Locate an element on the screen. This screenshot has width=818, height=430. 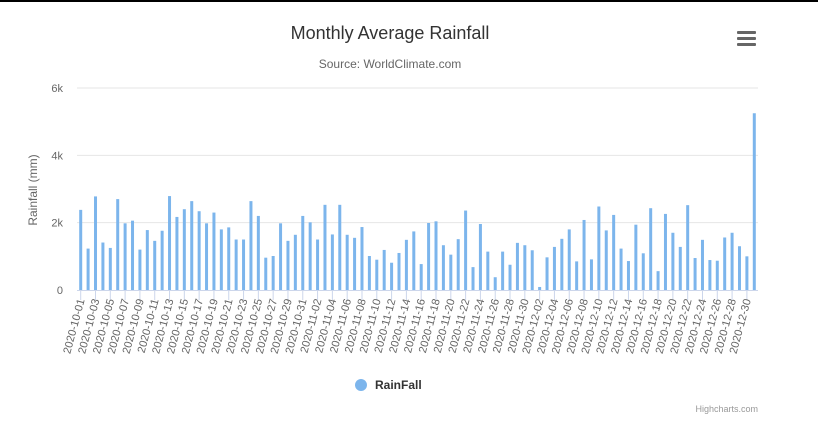
legend-marker is located at coordinates (361, 385).